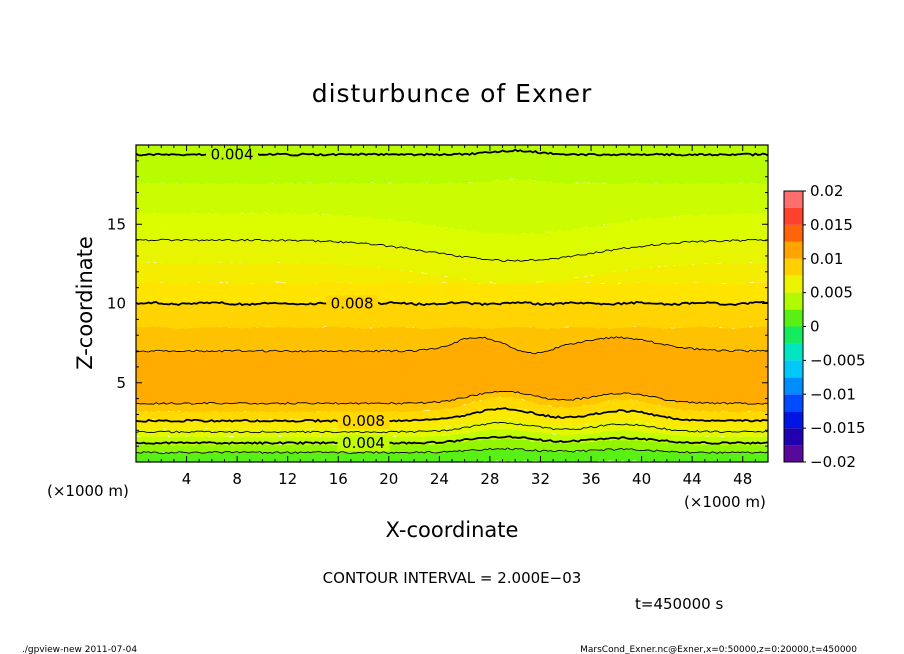 Image resolution: width=904 pixels, height=654 pixels. What do you see at coordinates (692, 479) in the screenshot?
I see `x-tick-label: 44` at bounding box center [692, 479].